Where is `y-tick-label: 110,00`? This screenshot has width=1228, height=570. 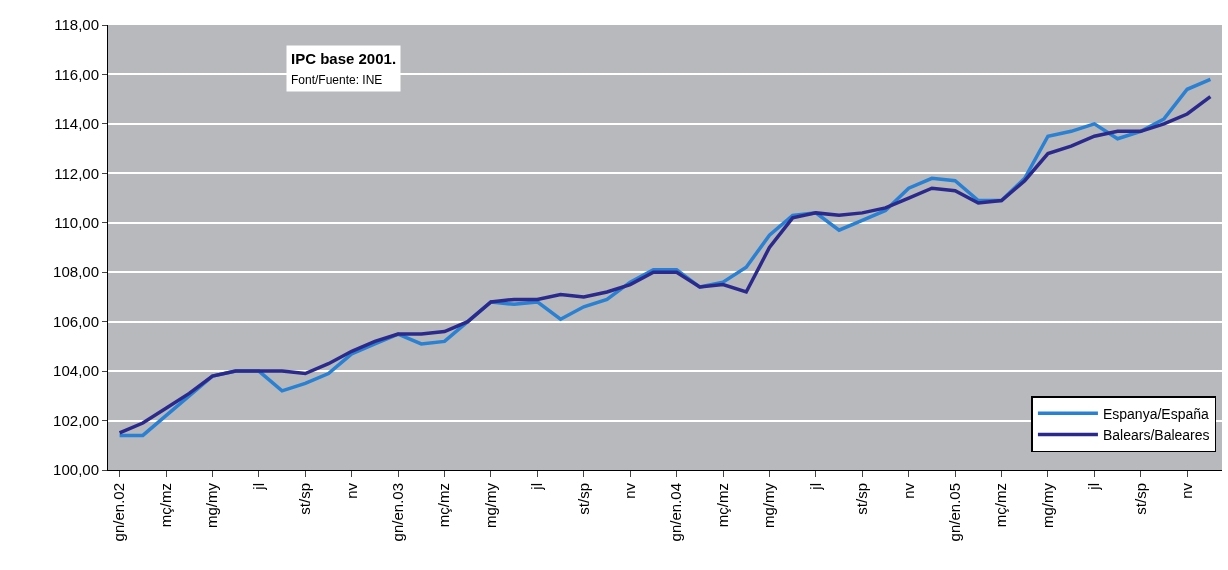
y-tick-label: 110,00 is located at coordinates (76, 223).